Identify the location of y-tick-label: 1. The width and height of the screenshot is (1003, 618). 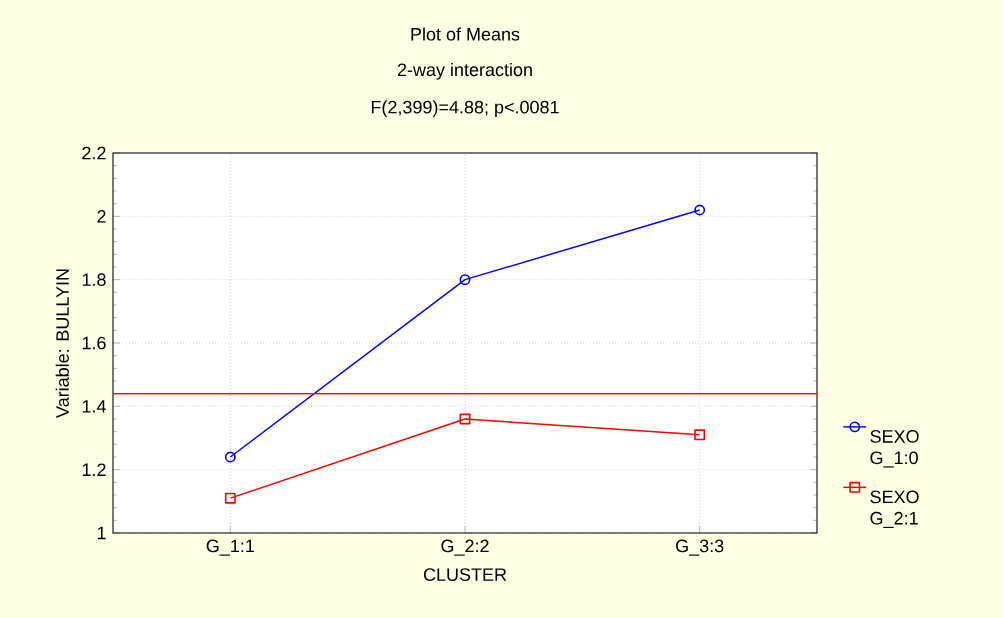
(101, 533).